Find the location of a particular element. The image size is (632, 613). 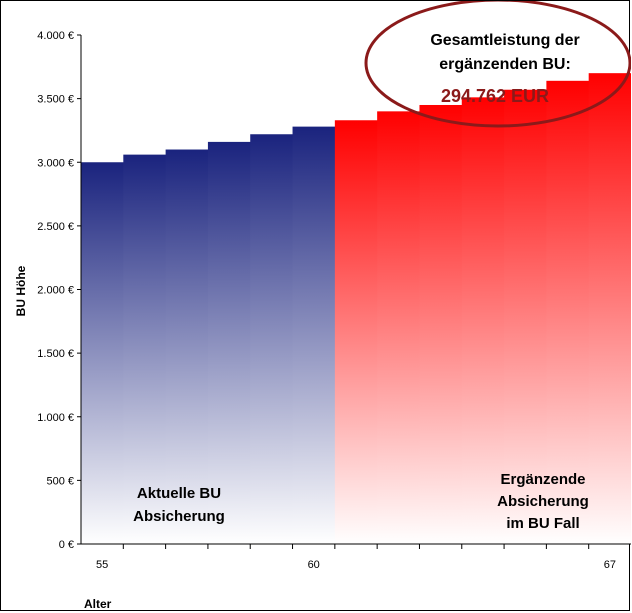

y-tick-label: 4.000 € is located at coordinates (55, 36).